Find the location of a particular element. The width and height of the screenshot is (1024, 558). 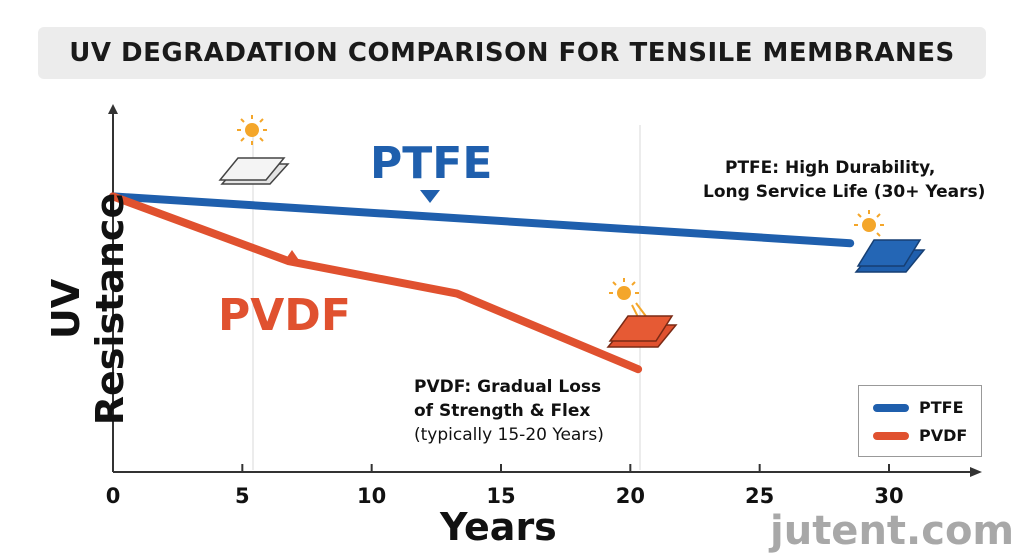

x-axis-label: Years is located at coordinates (498, 527).